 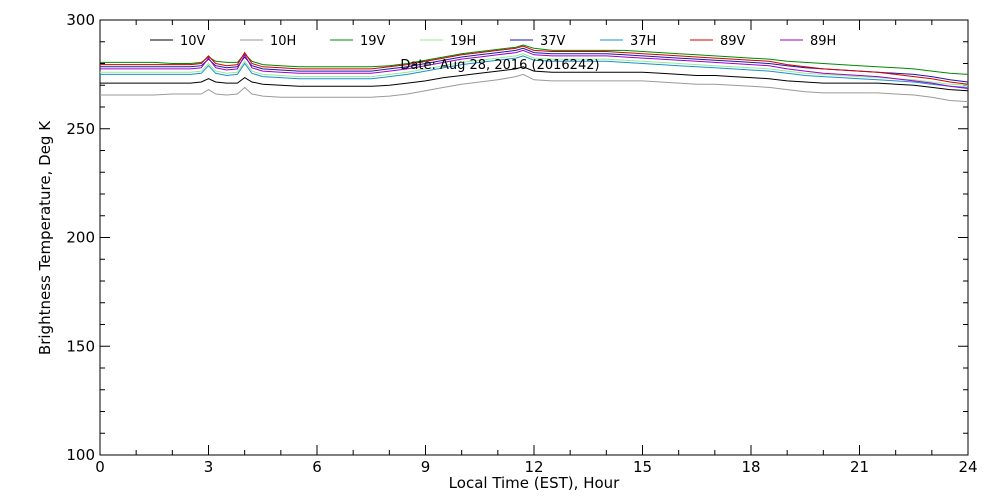 What do you see at coordinates (533, 467) in the screenshot?
I see `x-tick-label: 12` at bounding box center [533, 467].